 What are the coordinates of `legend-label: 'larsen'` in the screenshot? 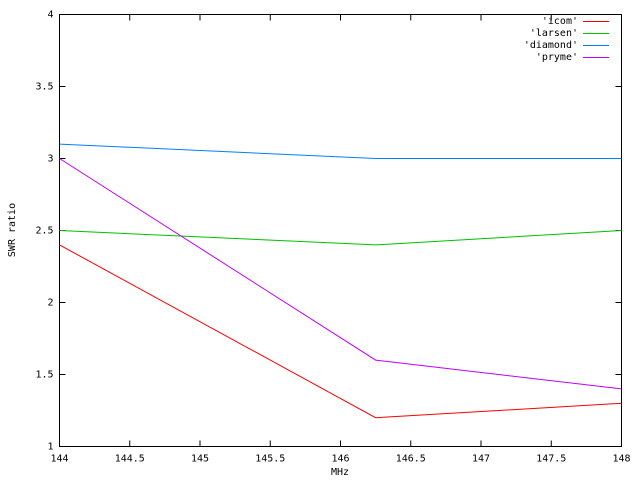 It's located at (554, 33).